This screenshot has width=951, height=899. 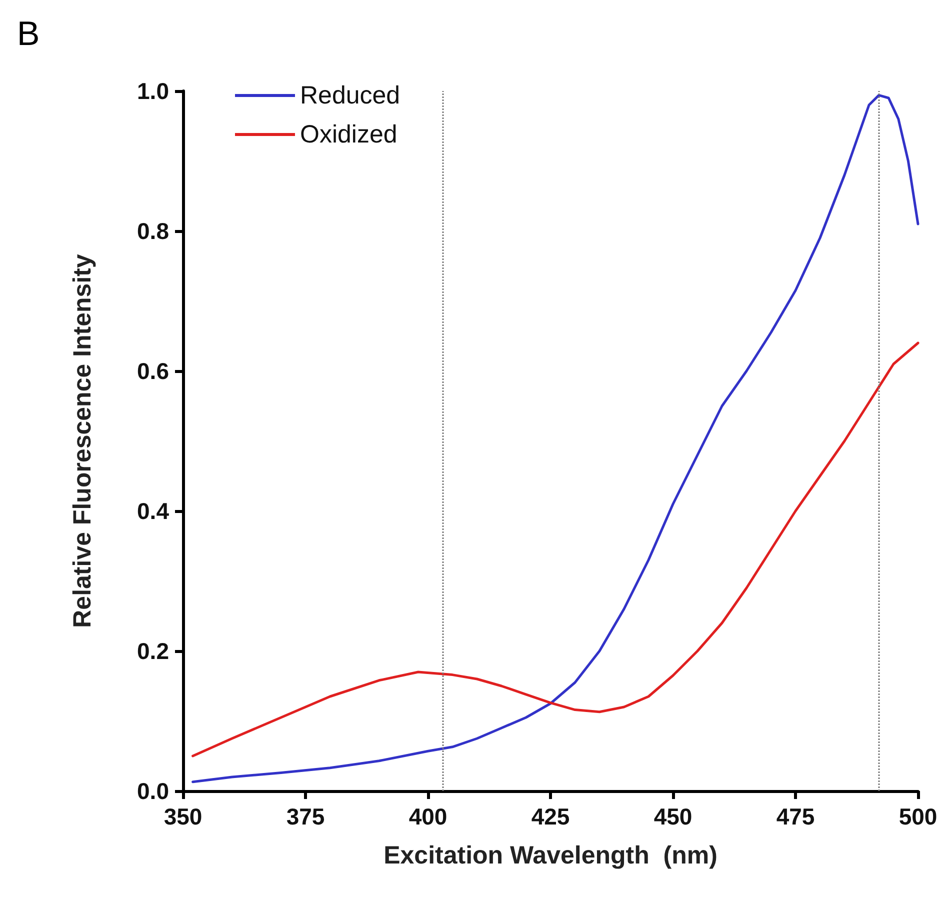 I want to click on y-tick-label: 0.0, so click(x=153, y=791).